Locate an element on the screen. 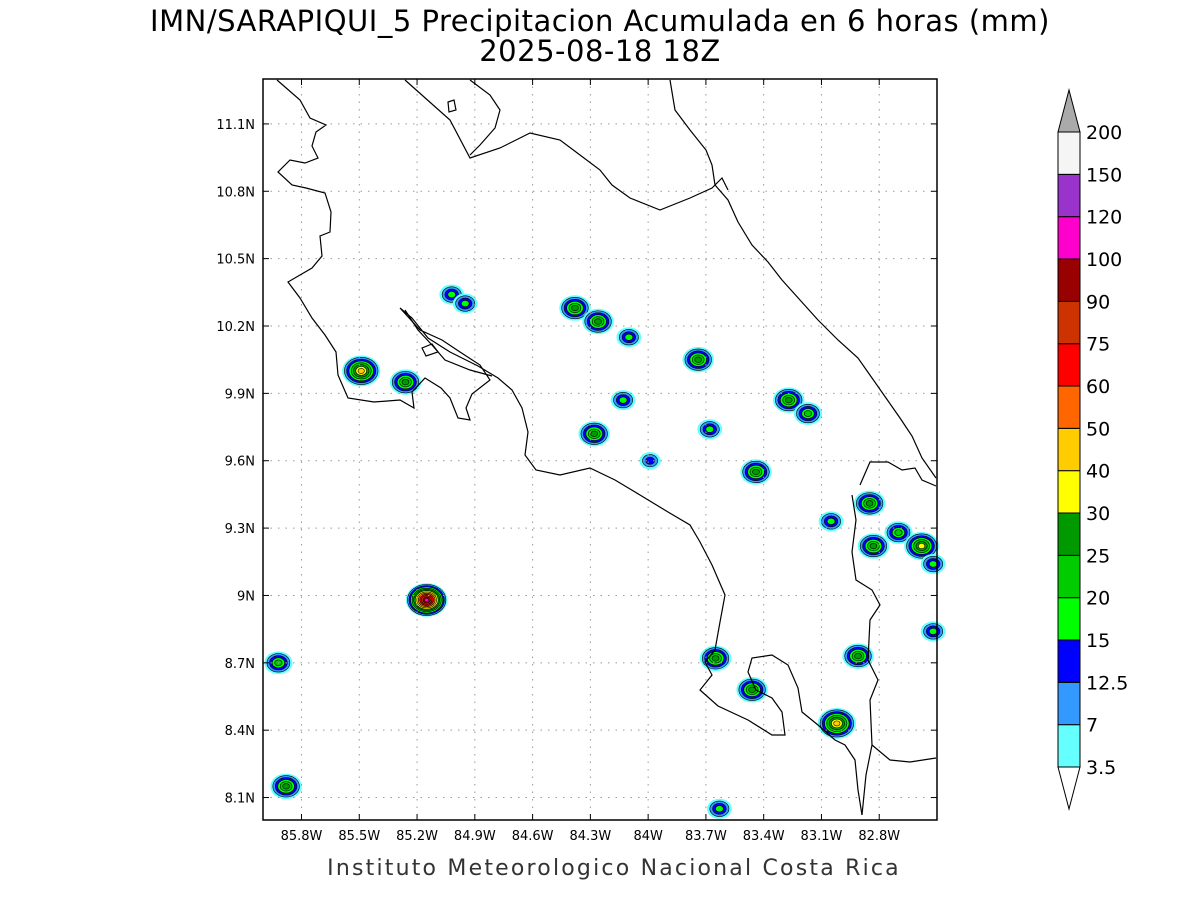 The height and width of the screenshot is (900, 1200). lon-tick-label: 85.5W is located at coordinates (359, 836).